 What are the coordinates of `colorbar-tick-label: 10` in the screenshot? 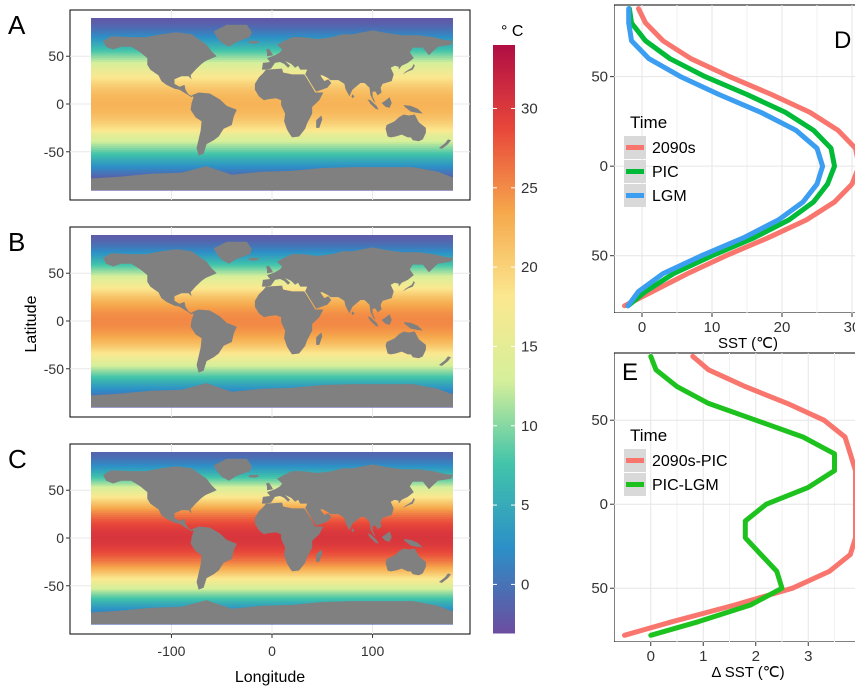 It's located at (529, 426).